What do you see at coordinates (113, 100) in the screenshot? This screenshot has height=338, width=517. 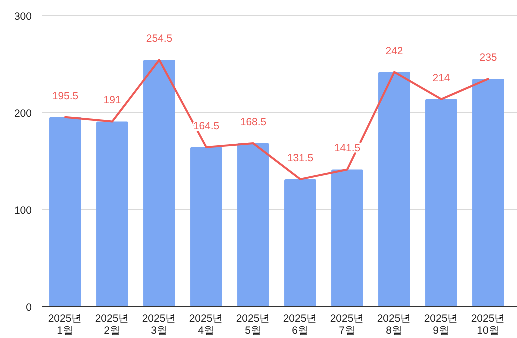 I see `data-label: 191` at bounding box center [113, 100].